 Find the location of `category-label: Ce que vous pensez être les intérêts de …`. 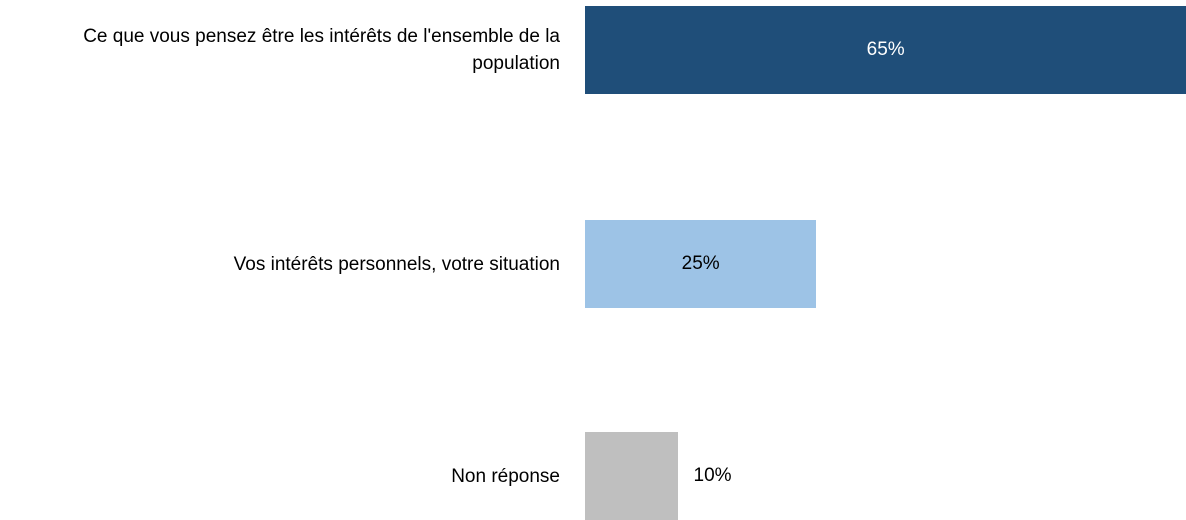

category-label: Ce que vous pensez être les intérêts de … is located at coordinates (321, 50).